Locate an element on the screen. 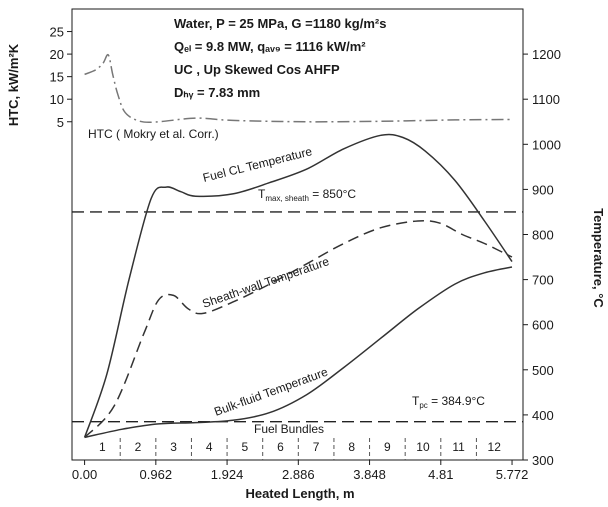  right-tick-label: 1000 is located at coordinates (546, 144).